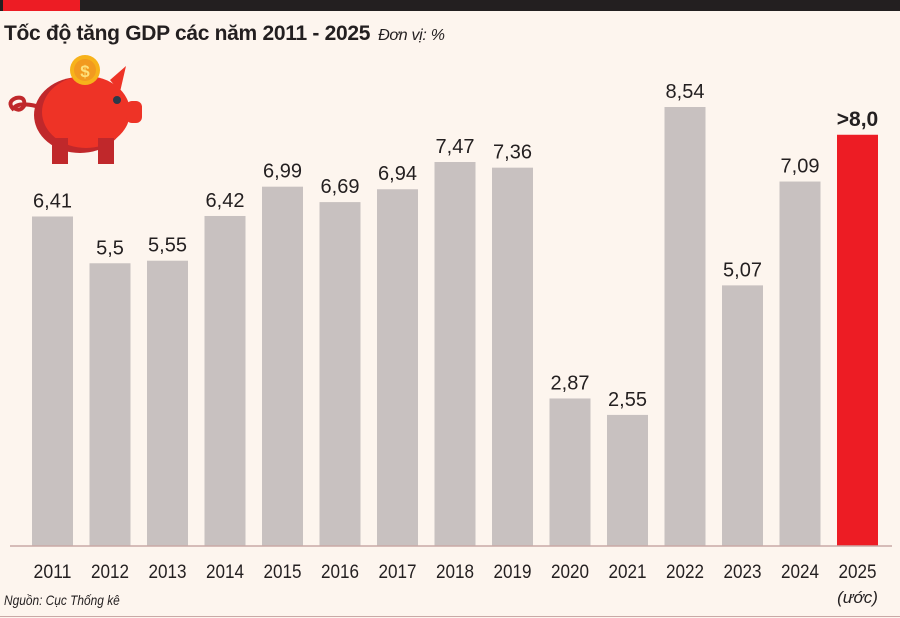 This screenshot has width=900, height=618. Describe the element at coordinates (513, 572) in the screenshot. I see `x-tick-2019: 2019` at that location.